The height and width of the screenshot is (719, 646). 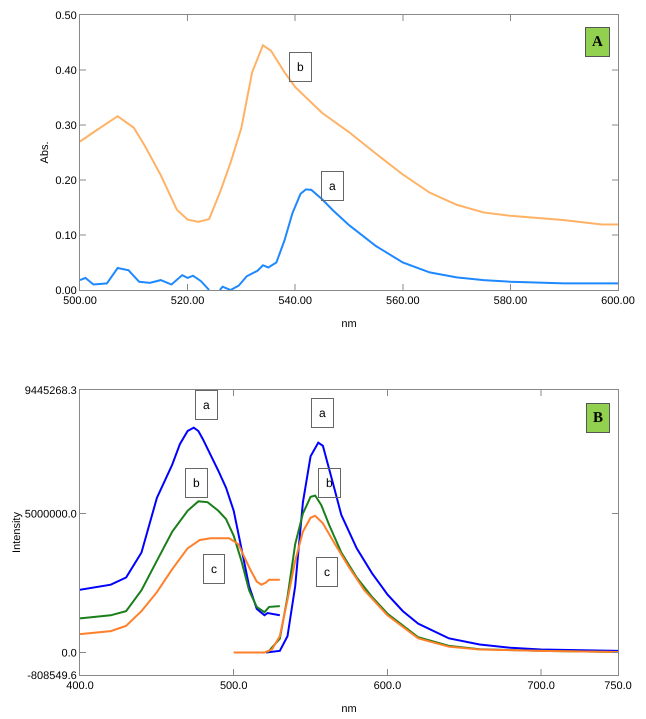 I want to click on x-tick-label: 700.0, so click(x=541, y=686).